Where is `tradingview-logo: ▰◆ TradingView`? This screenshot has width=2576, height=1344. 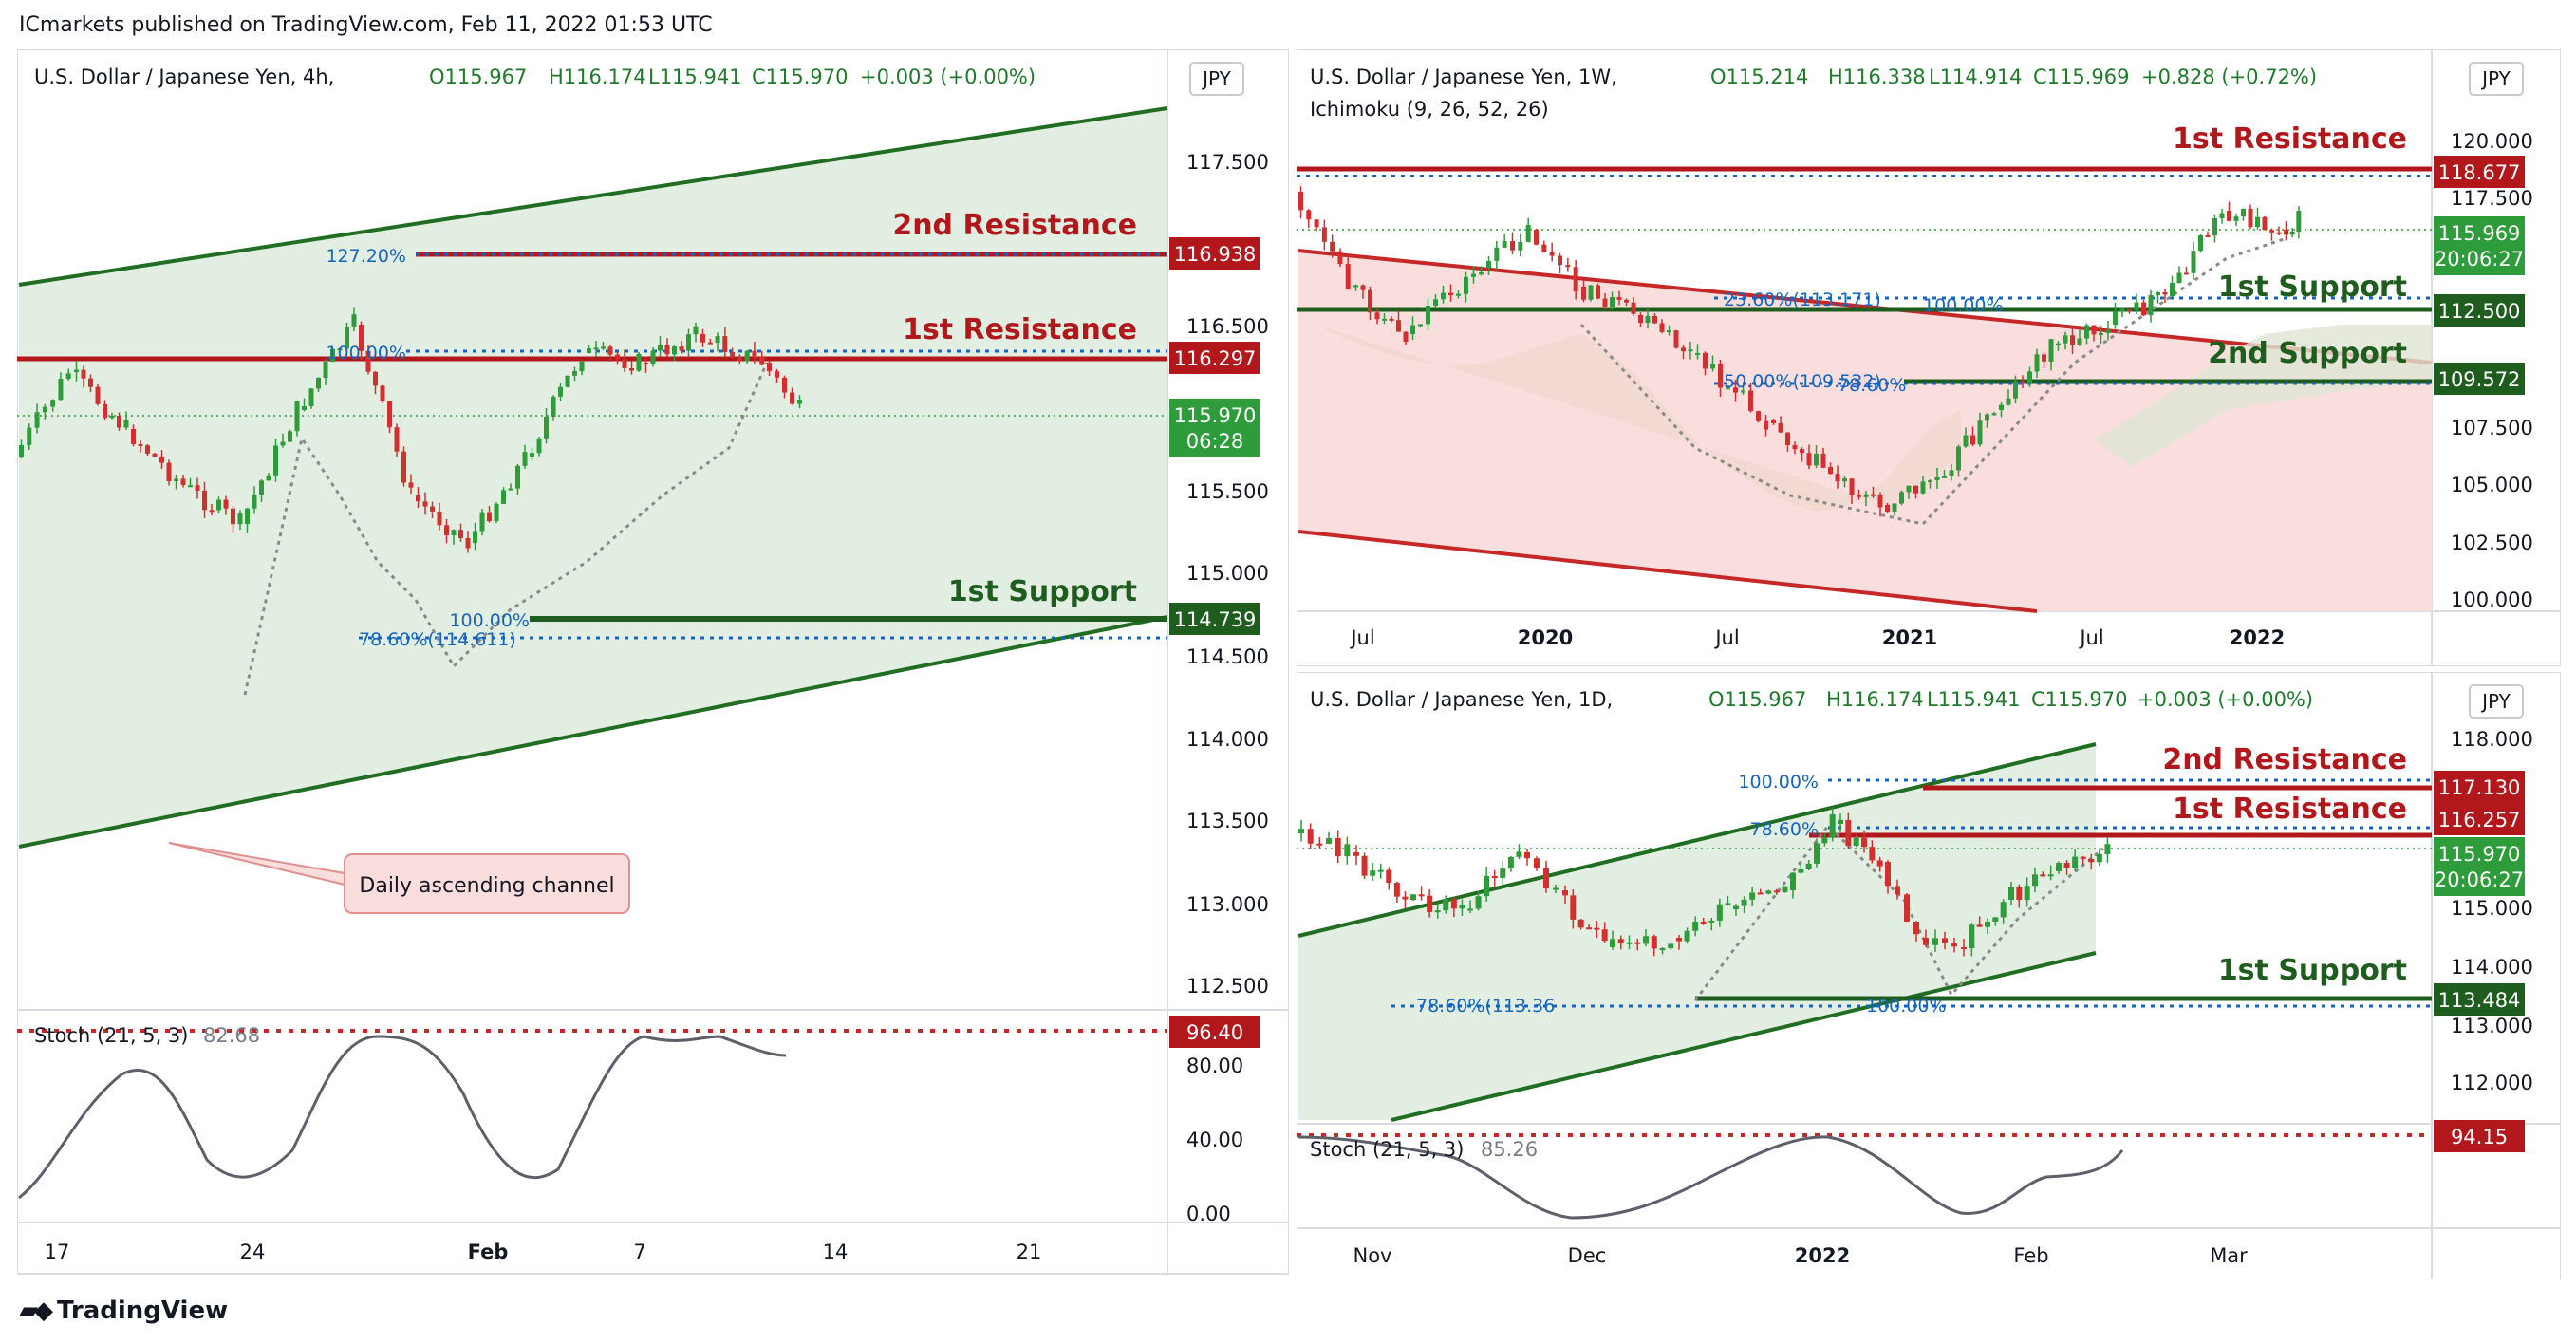
tradingview-logo: ▰◆ TradingView is located at coordinates (124, 1311).